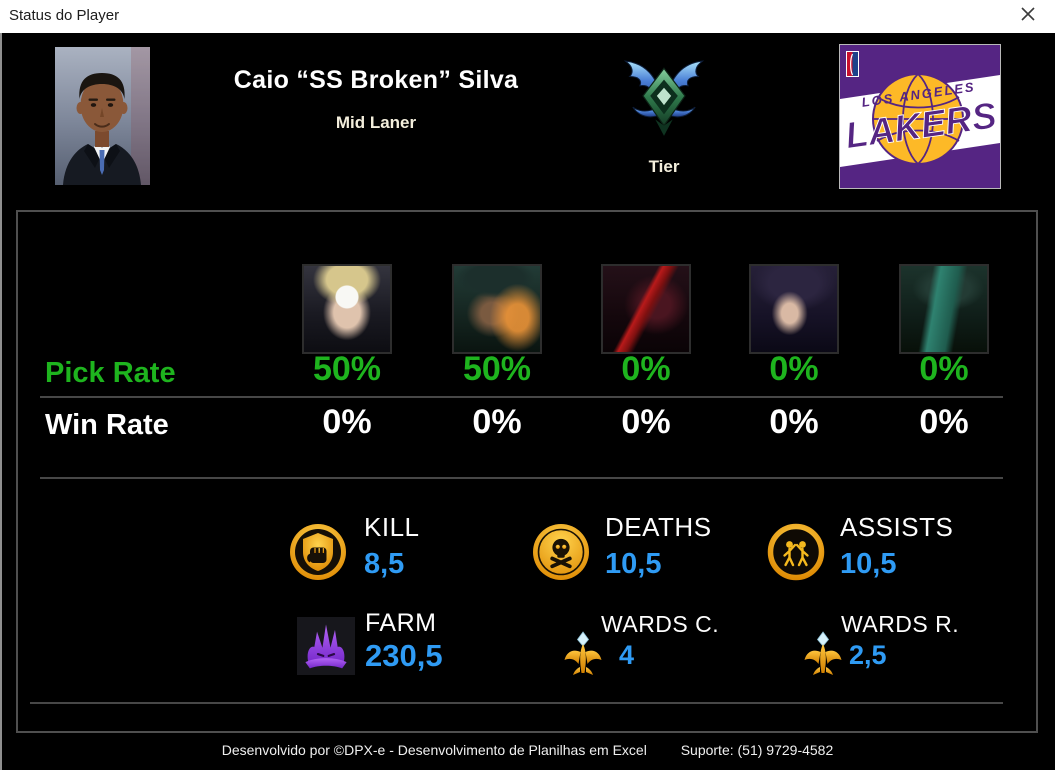 The image size is (1055, 770). I want to click on stat-value-deaths: 10,5, so click(633, 564).